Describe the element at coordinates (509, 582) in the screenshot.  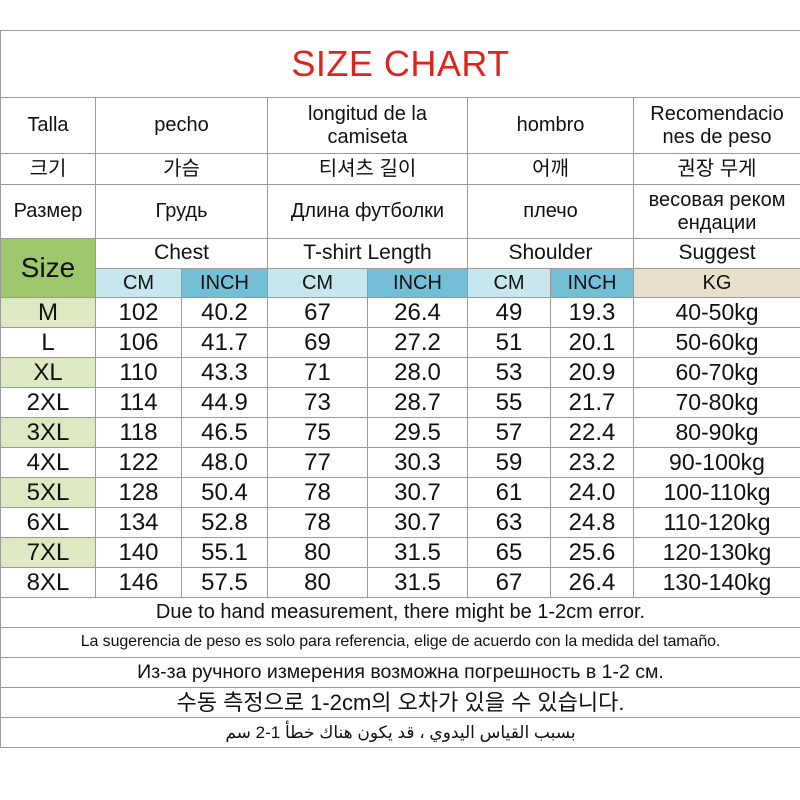
I see `shoulder-cm-value: 67` at that location.